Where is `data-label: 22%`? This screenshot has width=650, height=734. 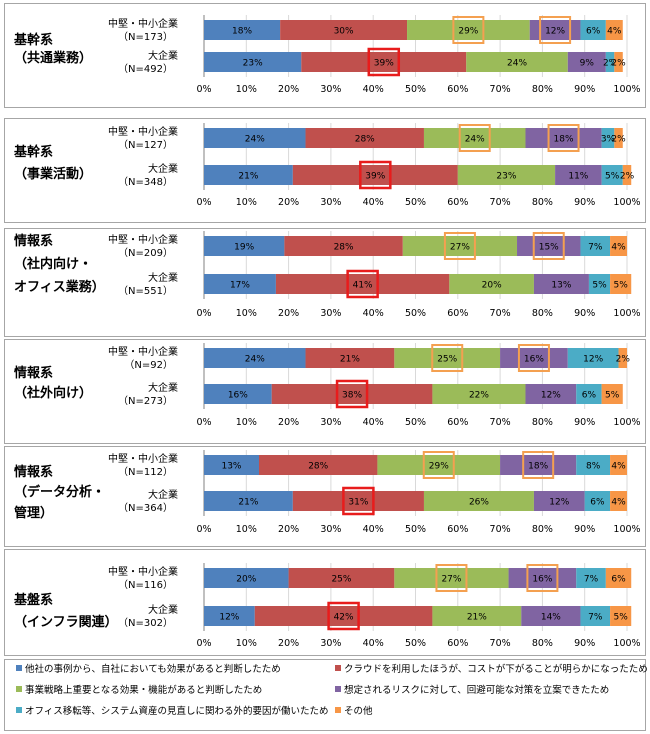
data-label: 22% is located at coordinates (479, 396).